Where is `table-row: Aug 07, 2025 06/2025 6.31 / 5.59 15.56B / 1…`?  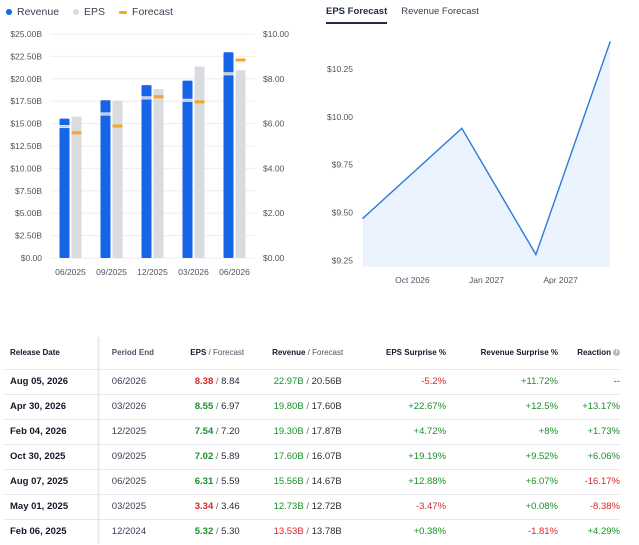
table-row: Aug 07, 2025 06/2025 6.31 / 5.59 15.56B / 1… is located at coordinates (312, 481).